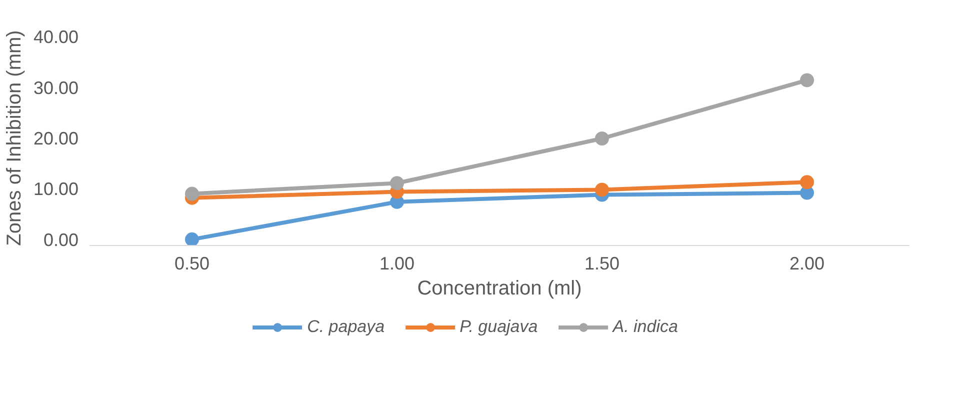  Describe the element at coordinates (499, 289) in the screenshot. I see `x-axis-title: Concentration (ml)` at that location.